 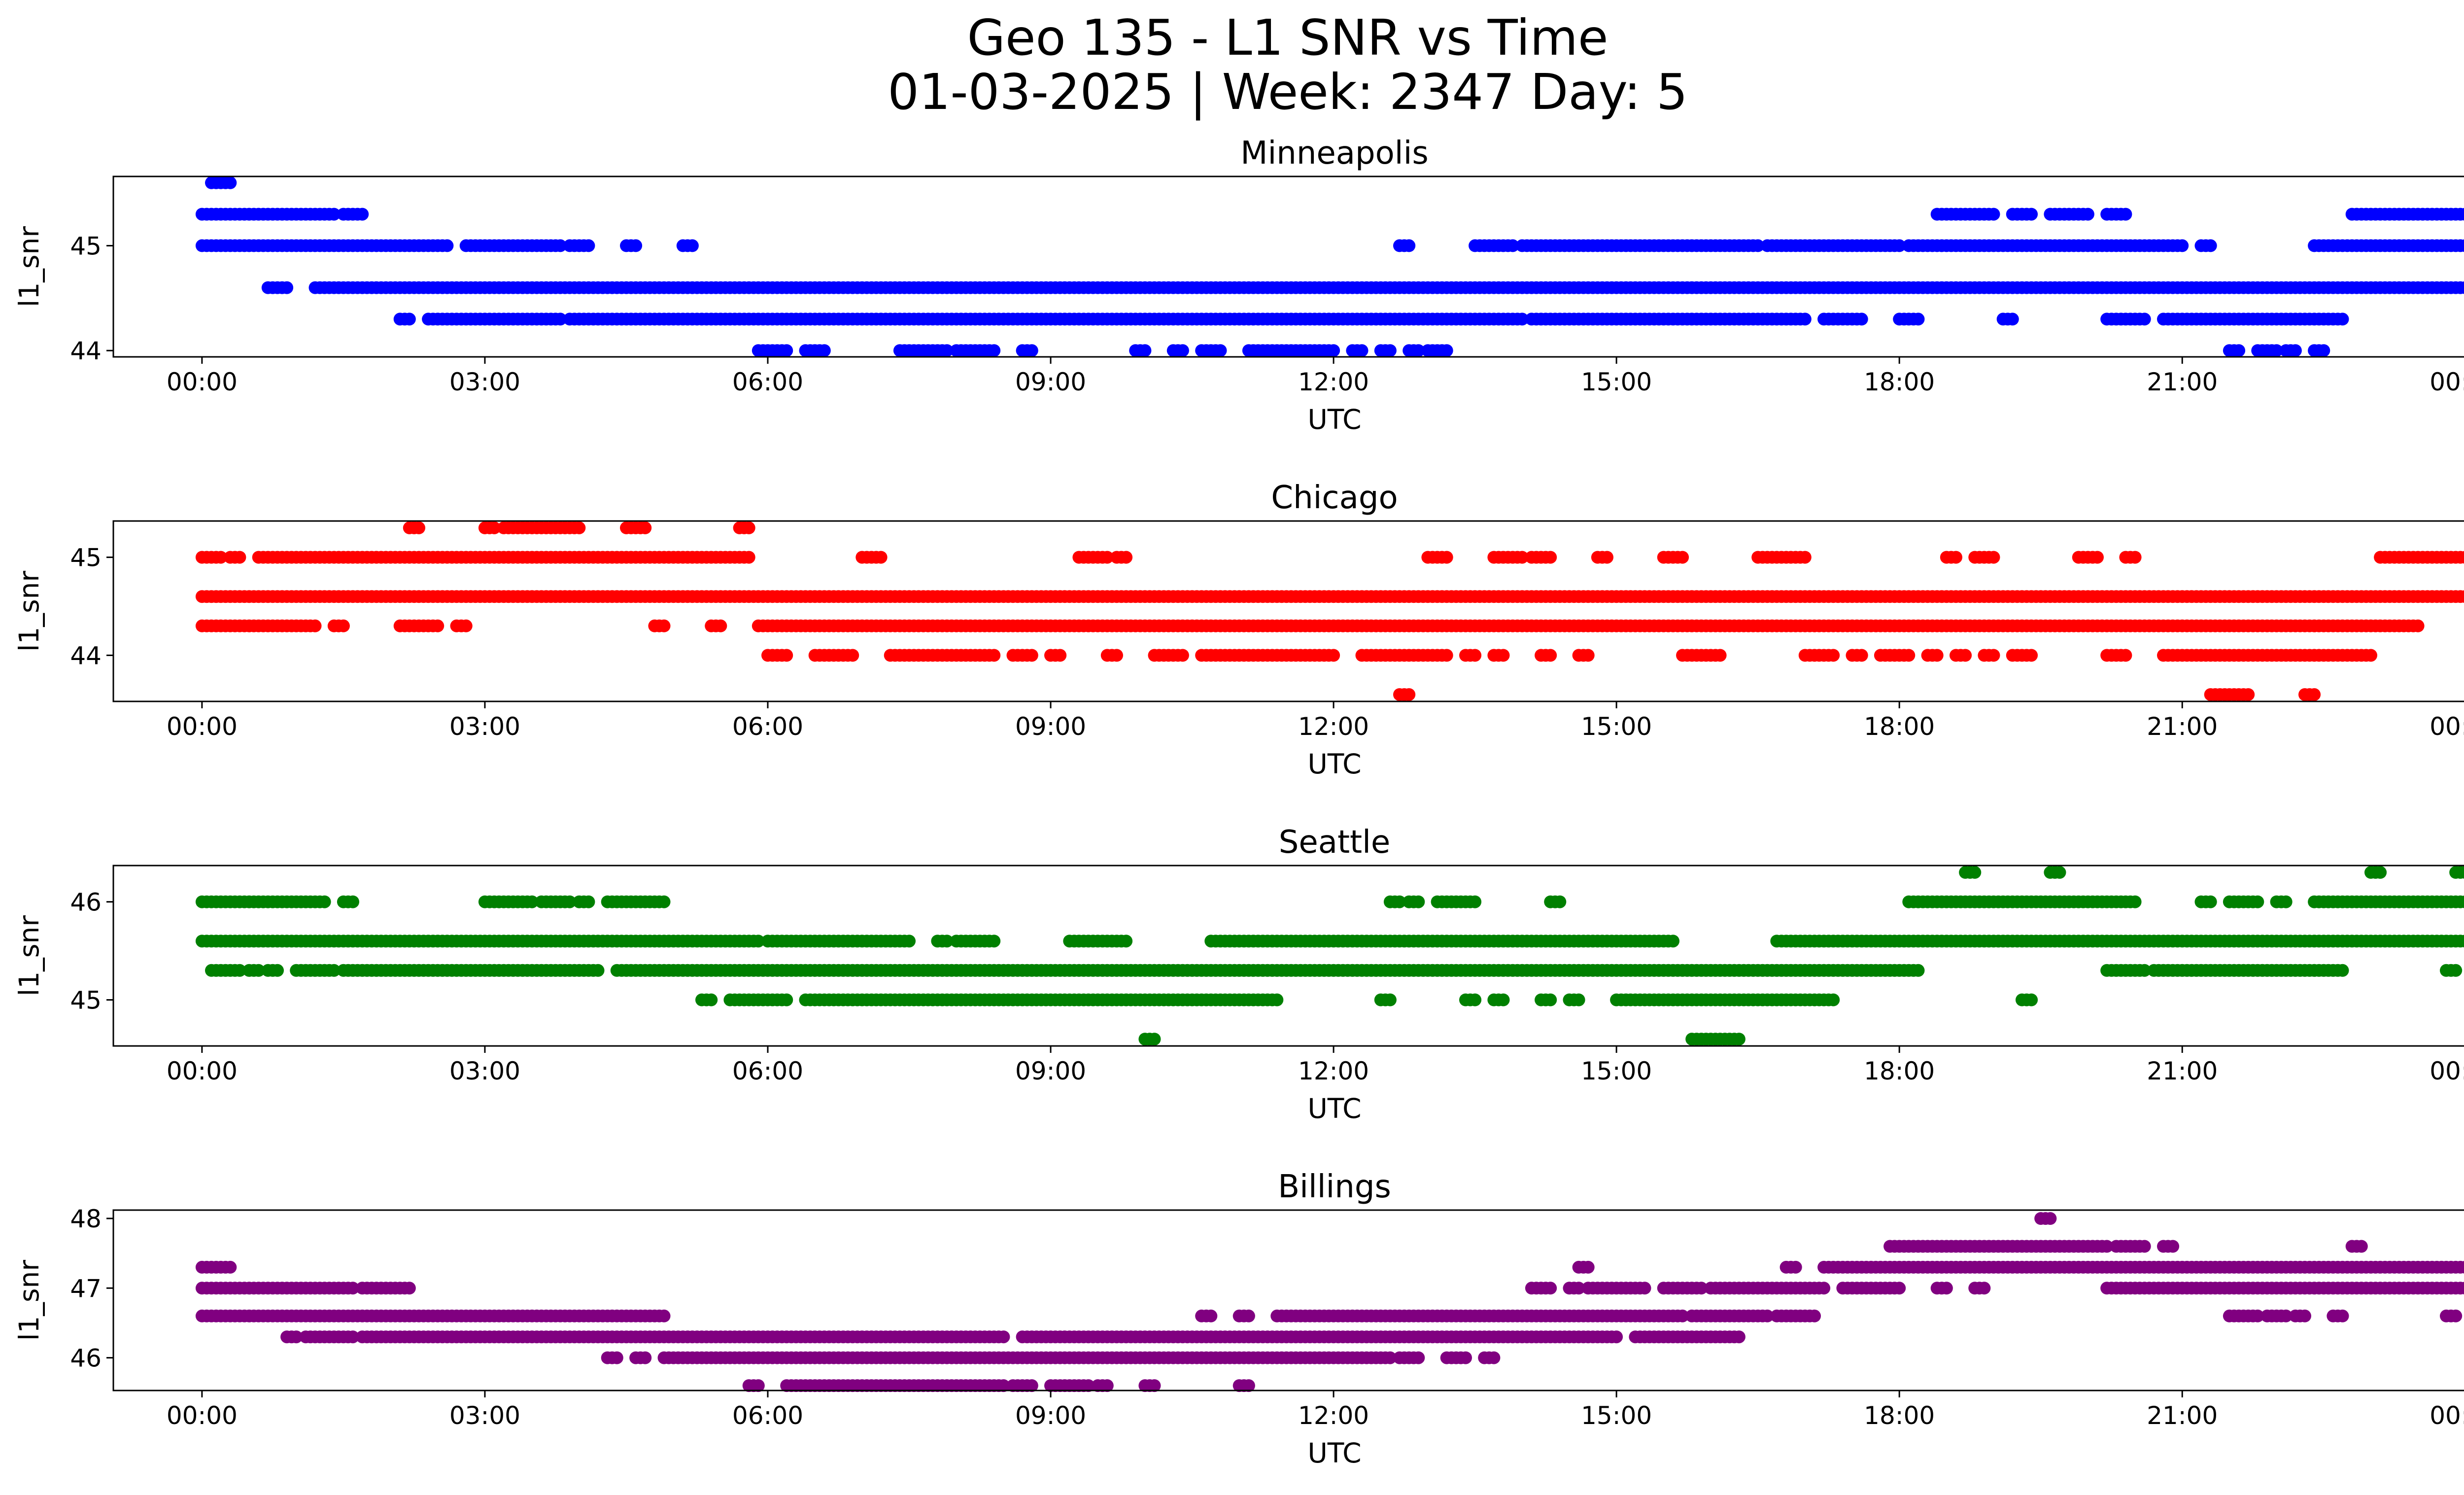 What do you see at coordinates (1334, 1108) in the screenshot?
I see `seattle-xlabel: UTC` at bounding box center [1334, 1108].